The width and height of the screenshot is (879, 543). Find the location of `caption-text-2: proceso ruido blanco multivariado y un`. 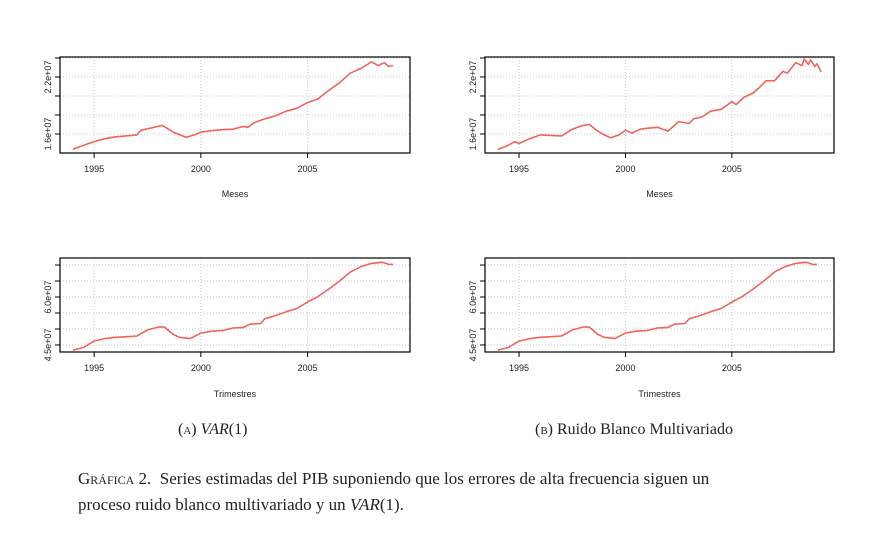

caption-text-2: proceso ruido blanco multivariado y un is located at coordinates (214, 504).